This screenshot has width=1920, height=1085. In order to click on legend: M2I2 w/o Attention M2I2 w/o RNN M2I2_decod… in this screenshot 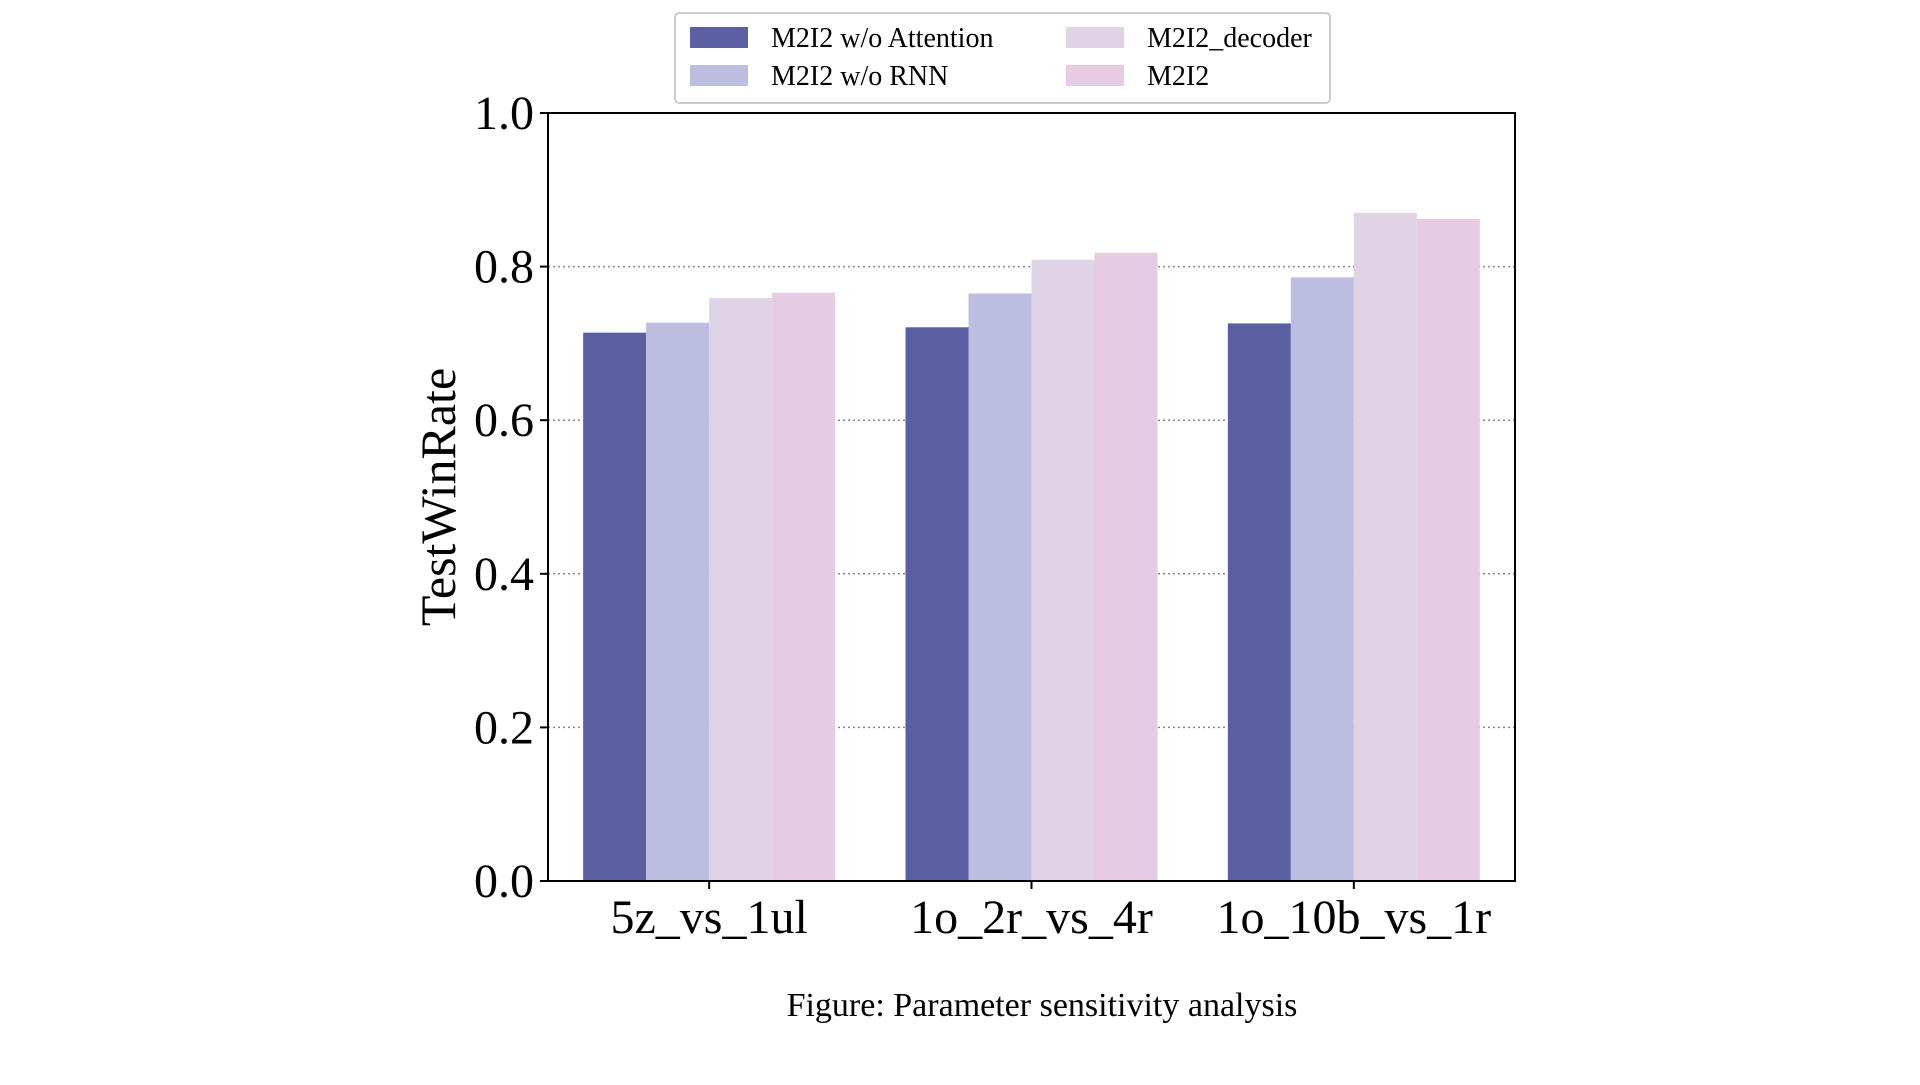, I will do `click(1002, 58)`.